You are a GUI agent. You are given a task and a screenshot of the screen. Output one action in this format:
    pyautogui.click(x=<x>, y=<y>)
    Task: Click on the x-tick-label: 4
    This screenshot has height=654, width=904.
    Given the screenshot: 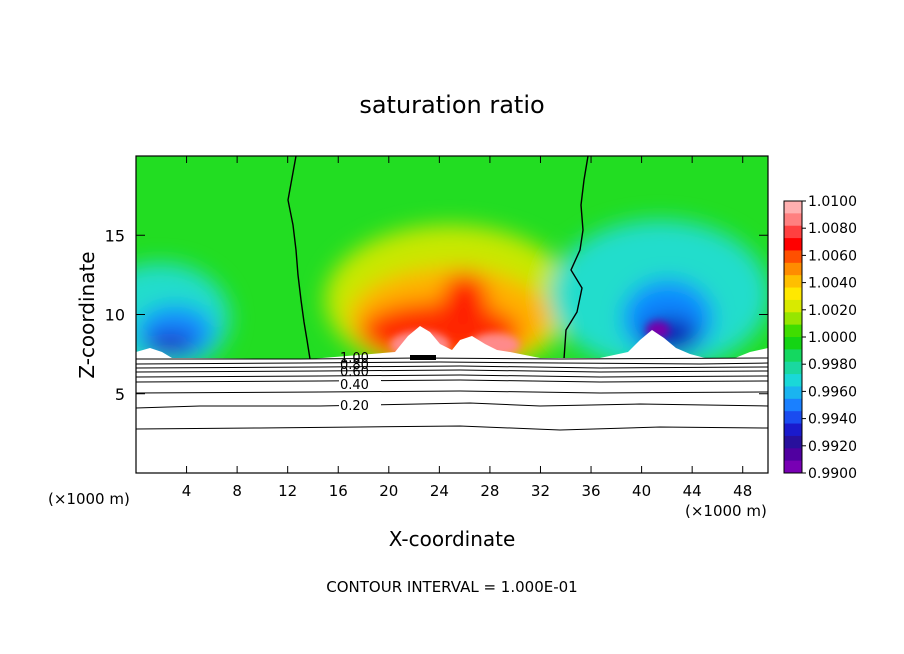 What is the action you would take?
    pyautogui.click(x=187, y=491)
    